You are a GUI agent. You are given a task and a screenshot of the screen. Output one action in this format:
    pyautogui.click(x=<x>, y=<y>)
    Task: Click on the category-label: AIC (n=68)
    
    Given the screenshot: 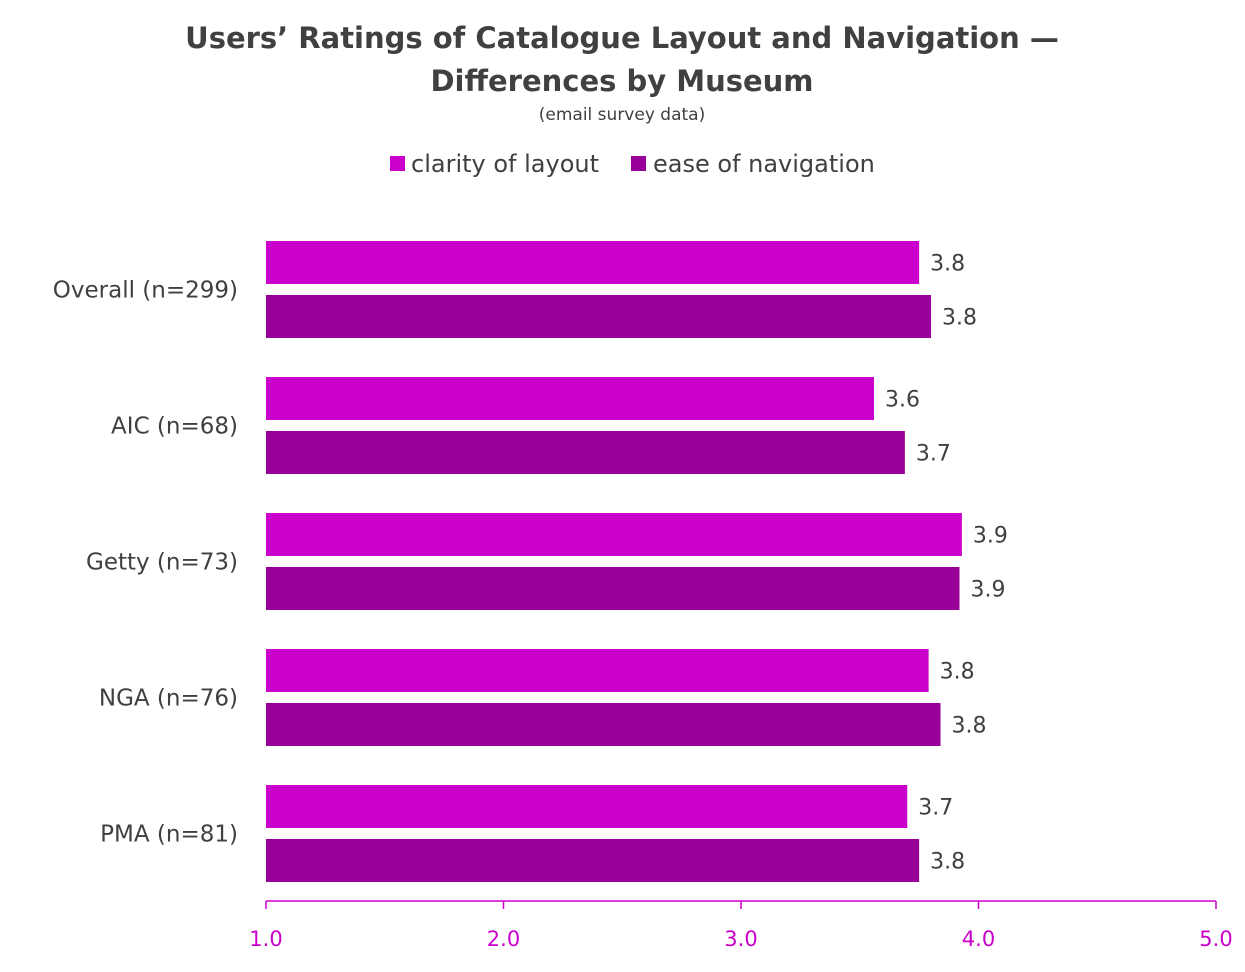 What is the action you would take?
    pyautogui.click(x=174, y=427)
    